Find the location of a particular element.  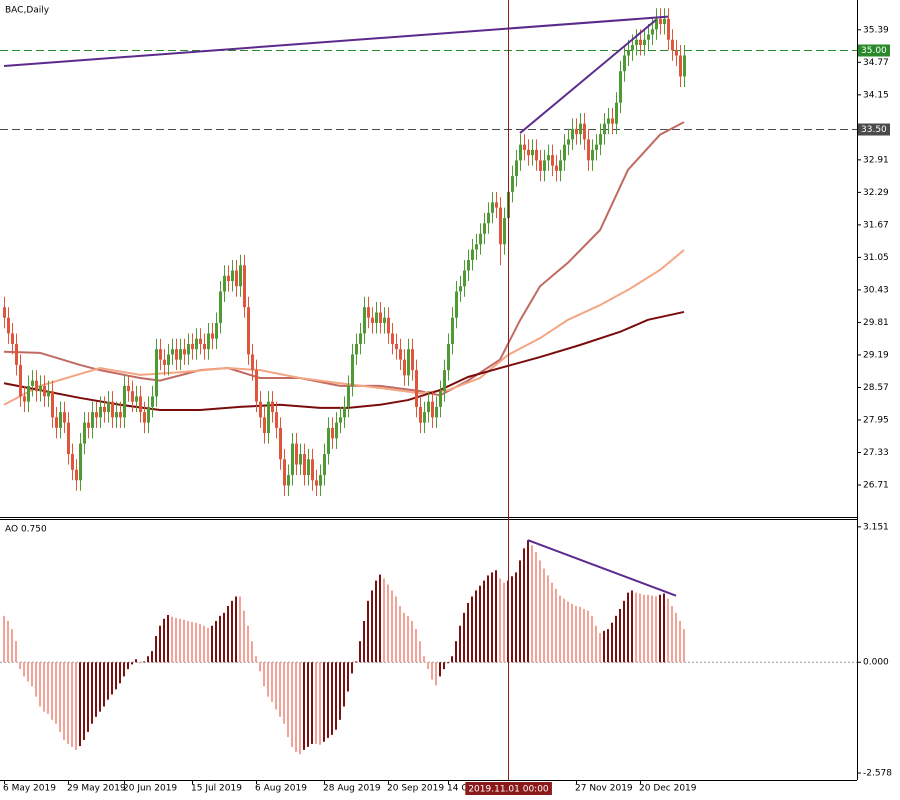

trend-line is located at coordinates (602, 568).